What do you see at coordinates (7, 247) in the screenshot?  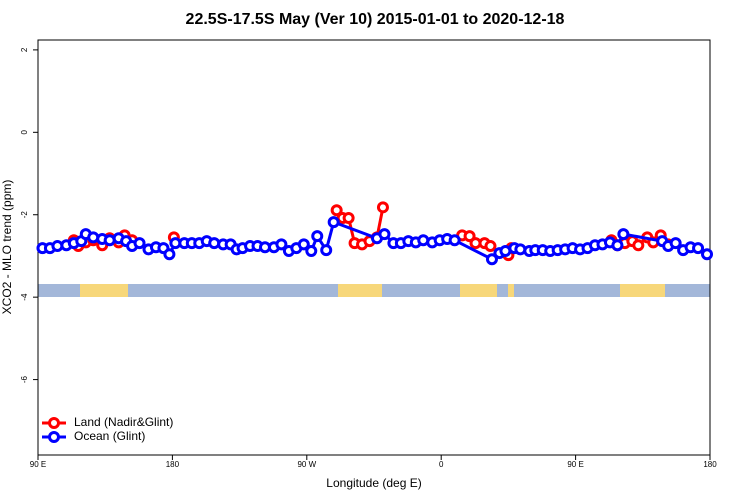 I see `y-axis-label: XCO2 - MLO trend (ppm)` at bounding box center [7, 247].